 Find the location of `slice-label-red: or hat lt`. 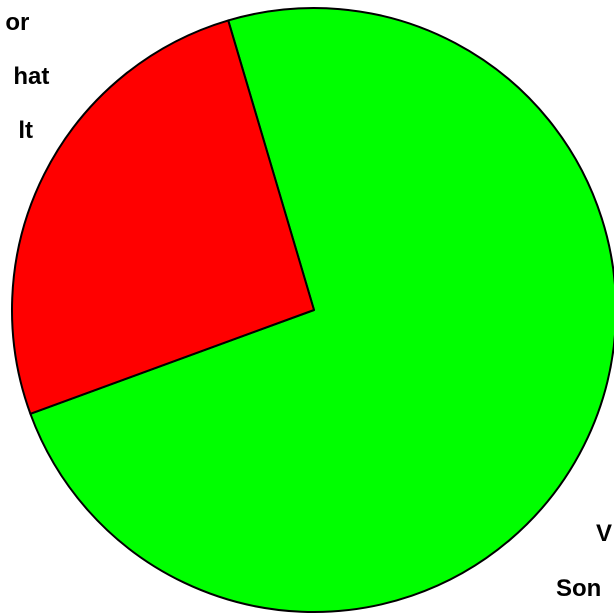

slice-label-red: or hat lt is located at coordinates (30, 76).